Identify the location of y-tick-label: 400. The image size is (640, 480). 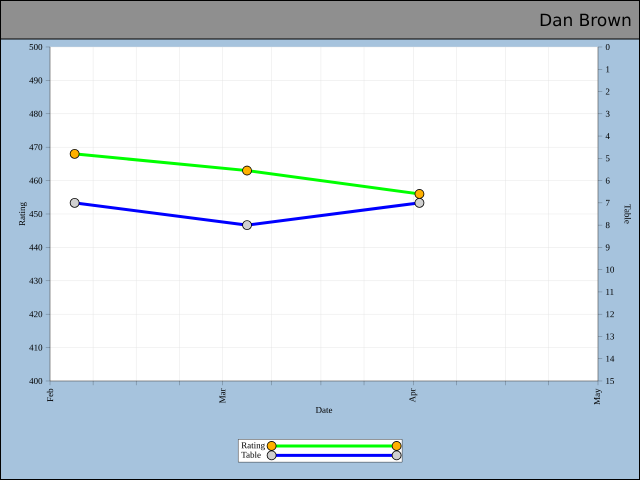
(35, 381).